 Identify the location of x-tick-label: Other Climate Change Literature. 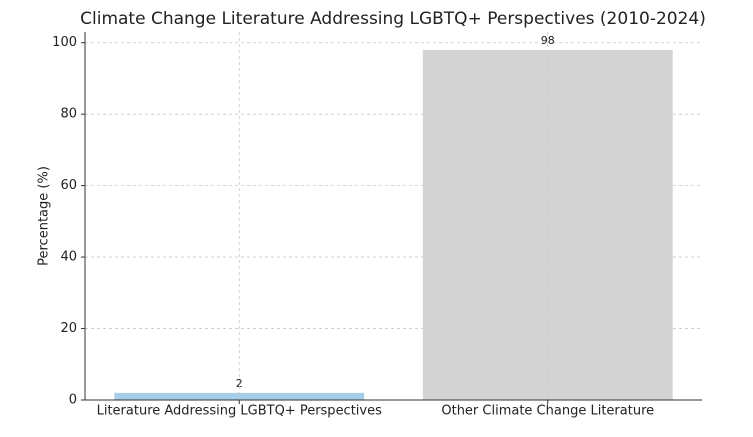
(547, 411).